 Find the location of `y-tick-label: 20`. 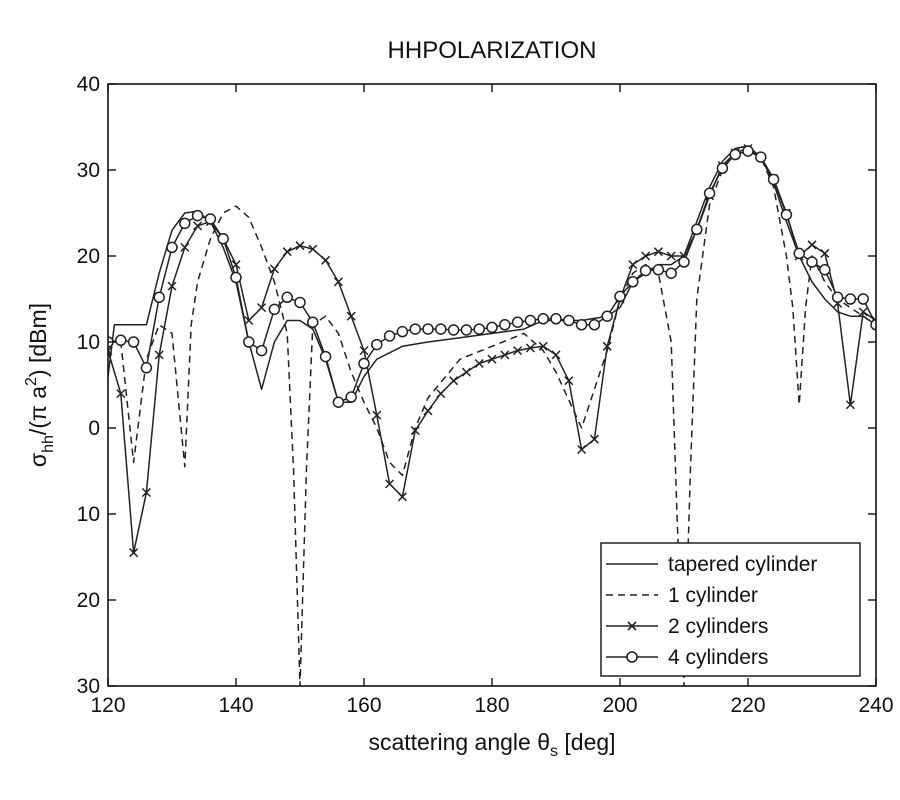

y-tick-label: 20 is located at coordinates (88, 600).